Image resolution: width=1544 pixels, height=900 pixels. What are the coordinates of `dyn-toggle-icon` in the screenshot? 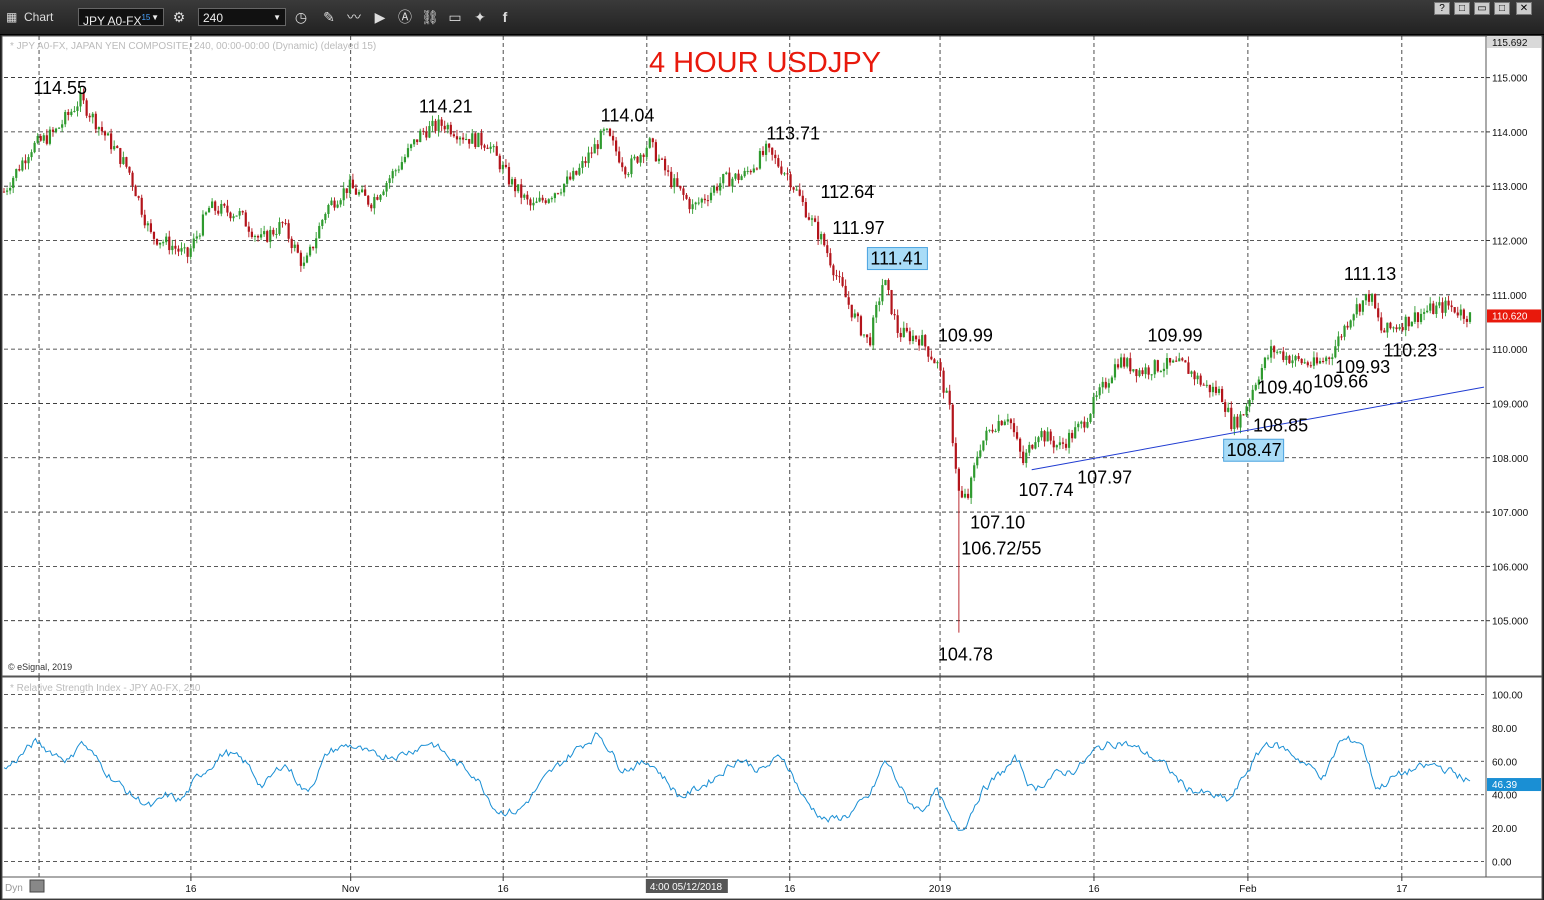 It's located at (37, 886).